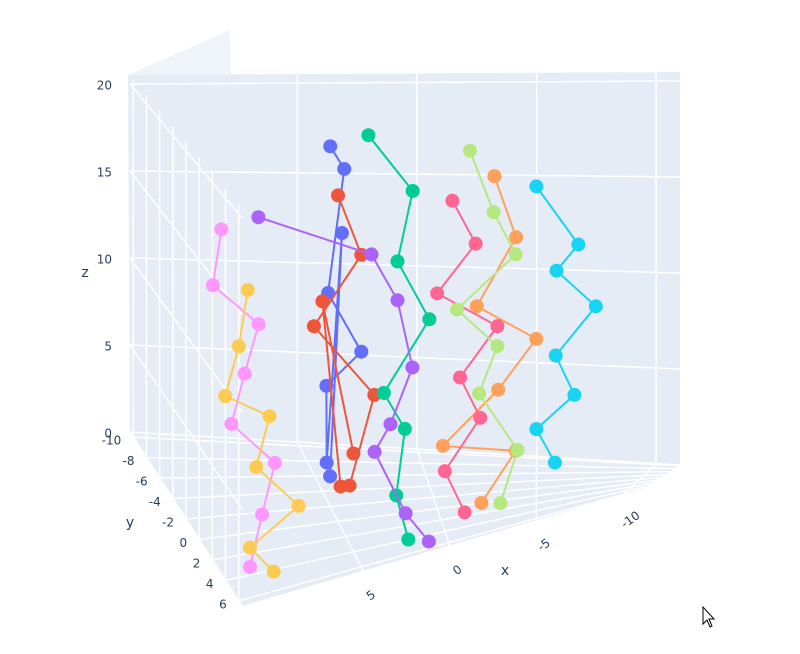  I want to click on y-tick-label: 4, so click(210, 584).